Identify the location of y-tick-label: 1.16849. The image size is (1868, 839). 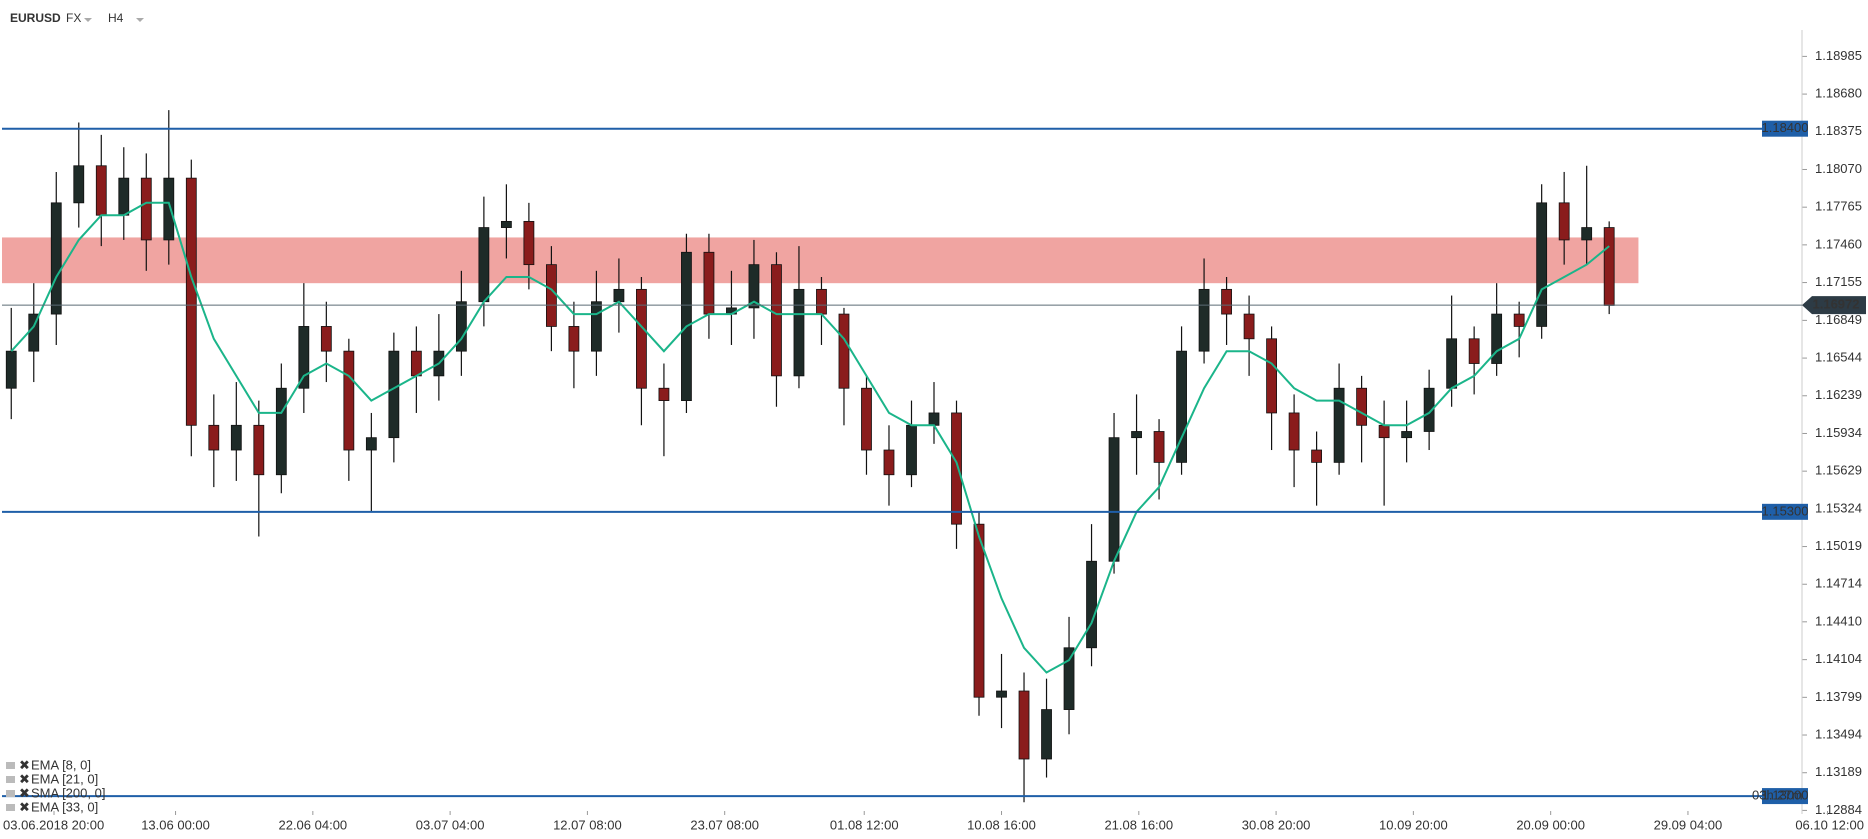
(1838, 319).